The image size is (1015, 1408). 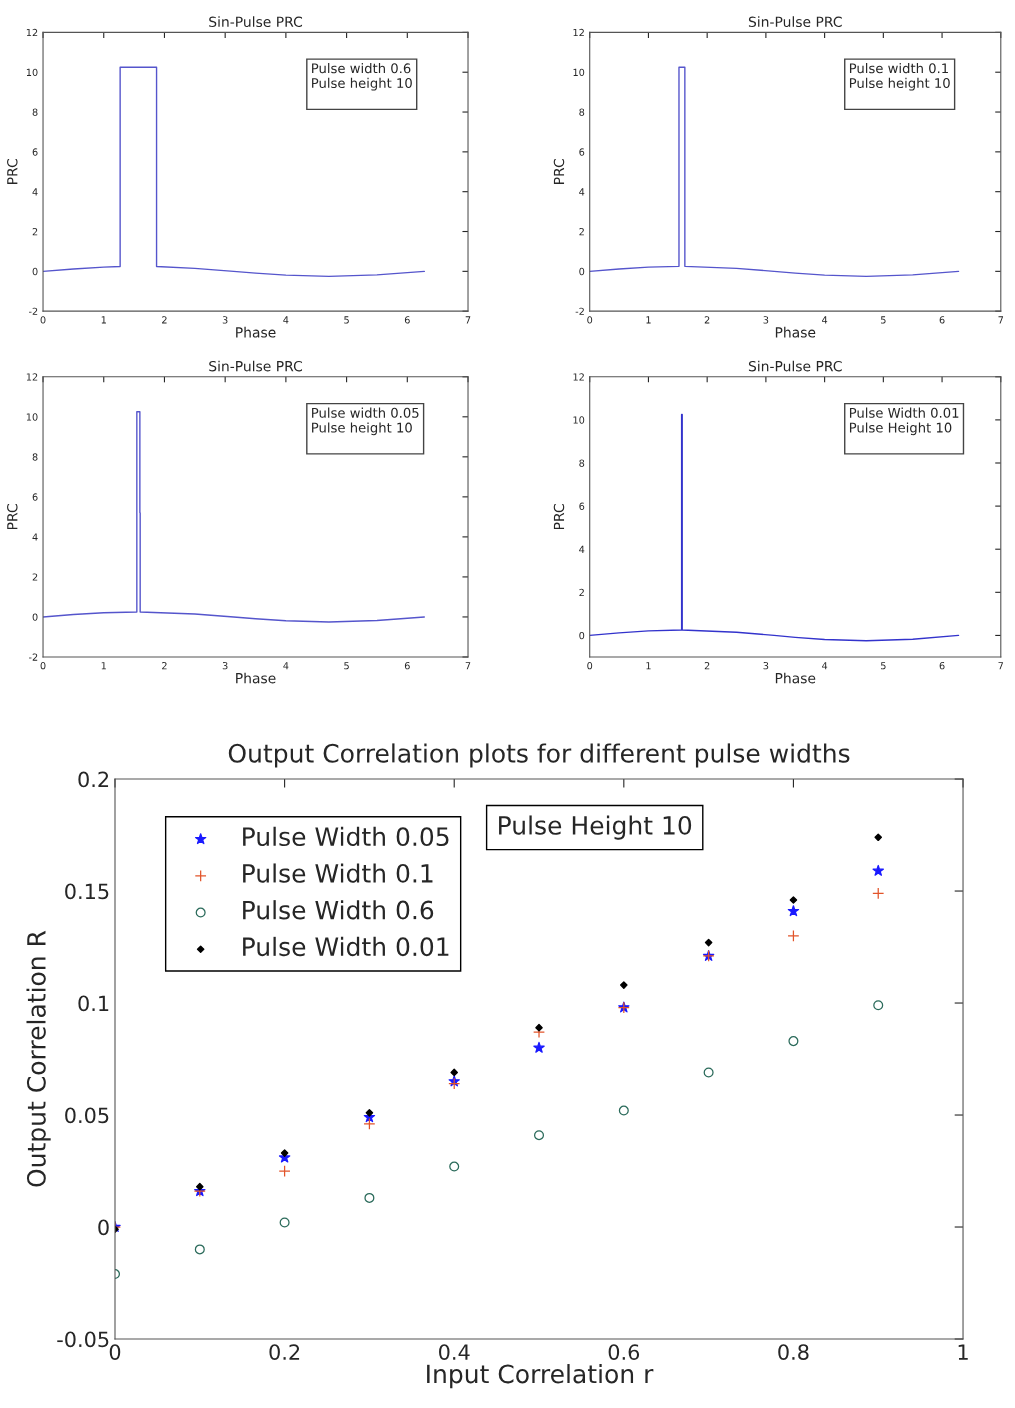 What do you see at coordinates (793, 1352) in the screenshot?
I see `x-tick-label: 0.8` at bounding box center [793, 1352].